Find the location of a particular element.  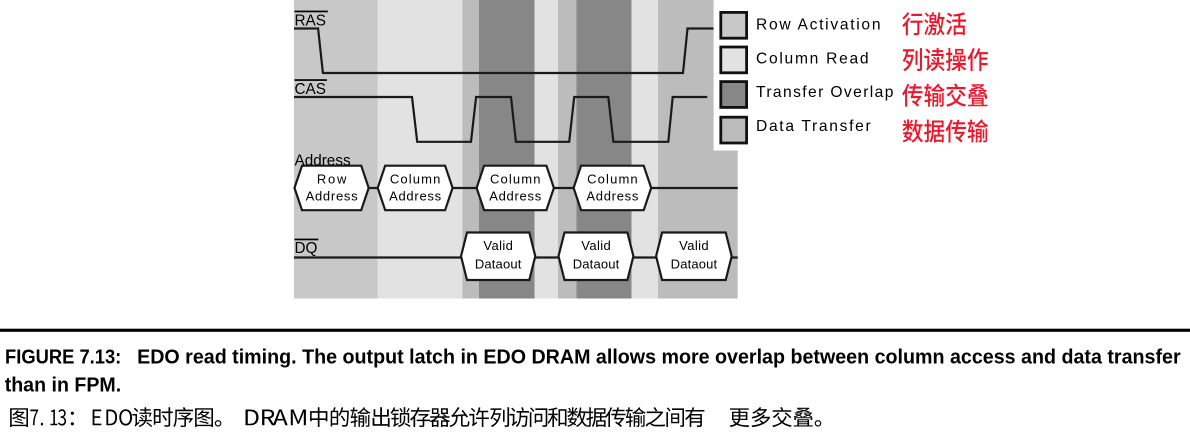

svg-text: RAS is located at coordinates (310, 21).